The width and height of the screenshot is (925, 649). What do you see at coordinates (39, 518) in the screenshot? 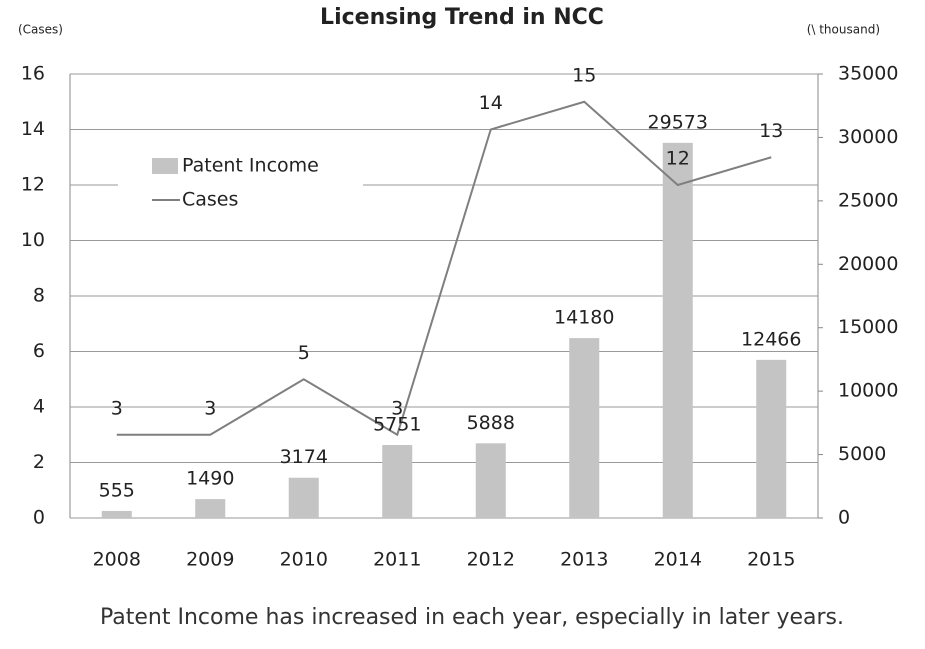
I see `y-tick-label: 0` at bounding box center [39, 518].